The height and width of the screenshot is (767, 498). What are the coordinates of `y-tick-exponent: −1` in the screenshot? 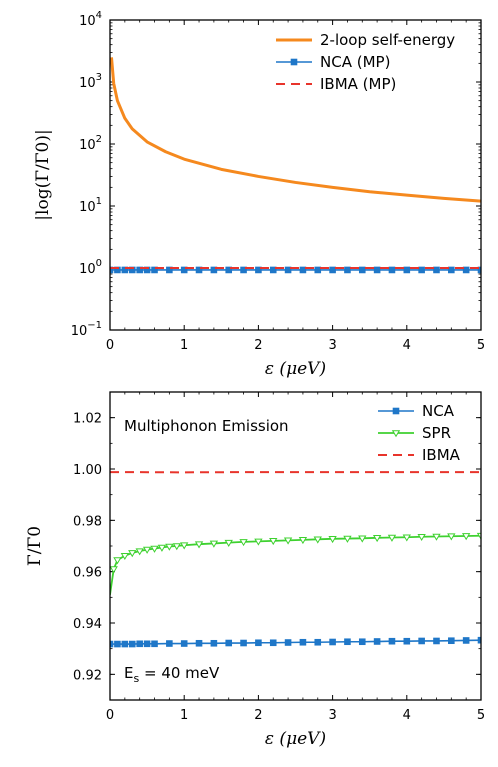 It's located at (94, 325).